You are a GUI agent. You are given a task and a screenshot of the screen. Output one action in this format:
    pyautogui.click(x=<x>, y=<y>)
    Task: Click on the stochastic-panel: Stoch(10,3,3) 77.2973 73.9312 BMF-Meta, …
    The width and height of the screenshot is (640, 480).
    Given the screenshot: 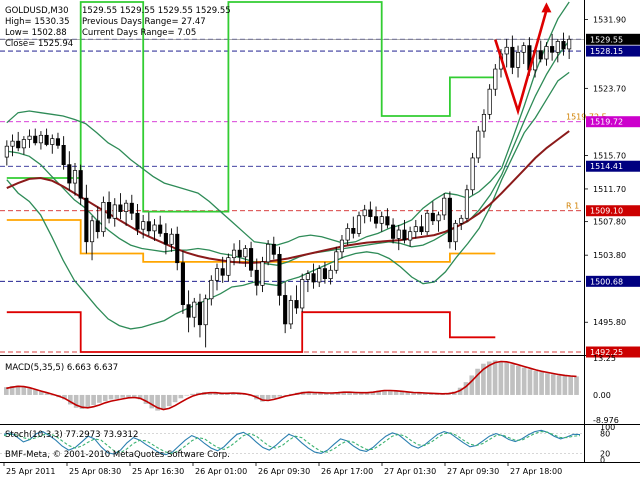 What is the action you would take?
    pyautogui.click(x=320, y=442)
    